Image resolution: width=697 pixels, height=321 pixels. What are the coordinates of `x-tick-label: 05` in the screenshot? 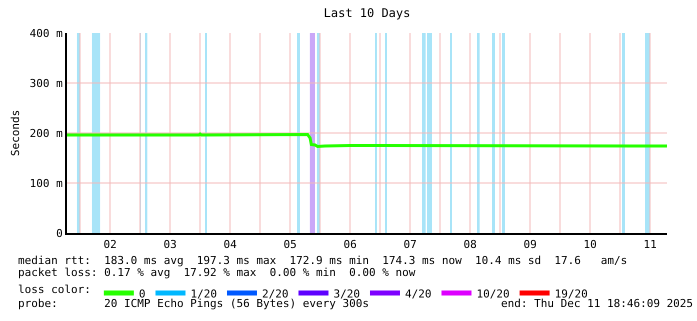 It's located at (290, 245).